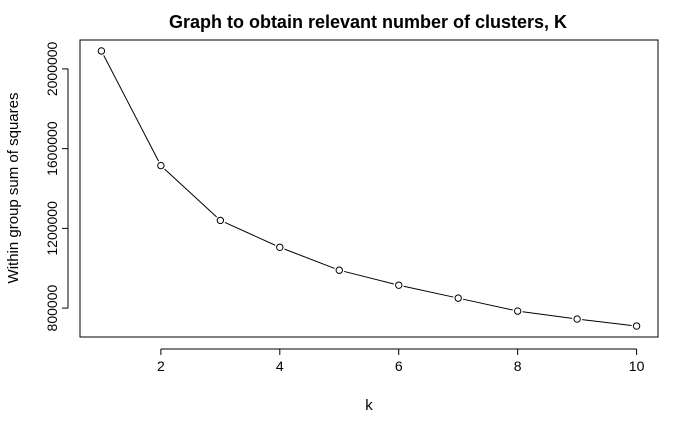  Describe the element at coordinates (369, 405) in the screenshot. I see `x-axis-label: k` at that location.